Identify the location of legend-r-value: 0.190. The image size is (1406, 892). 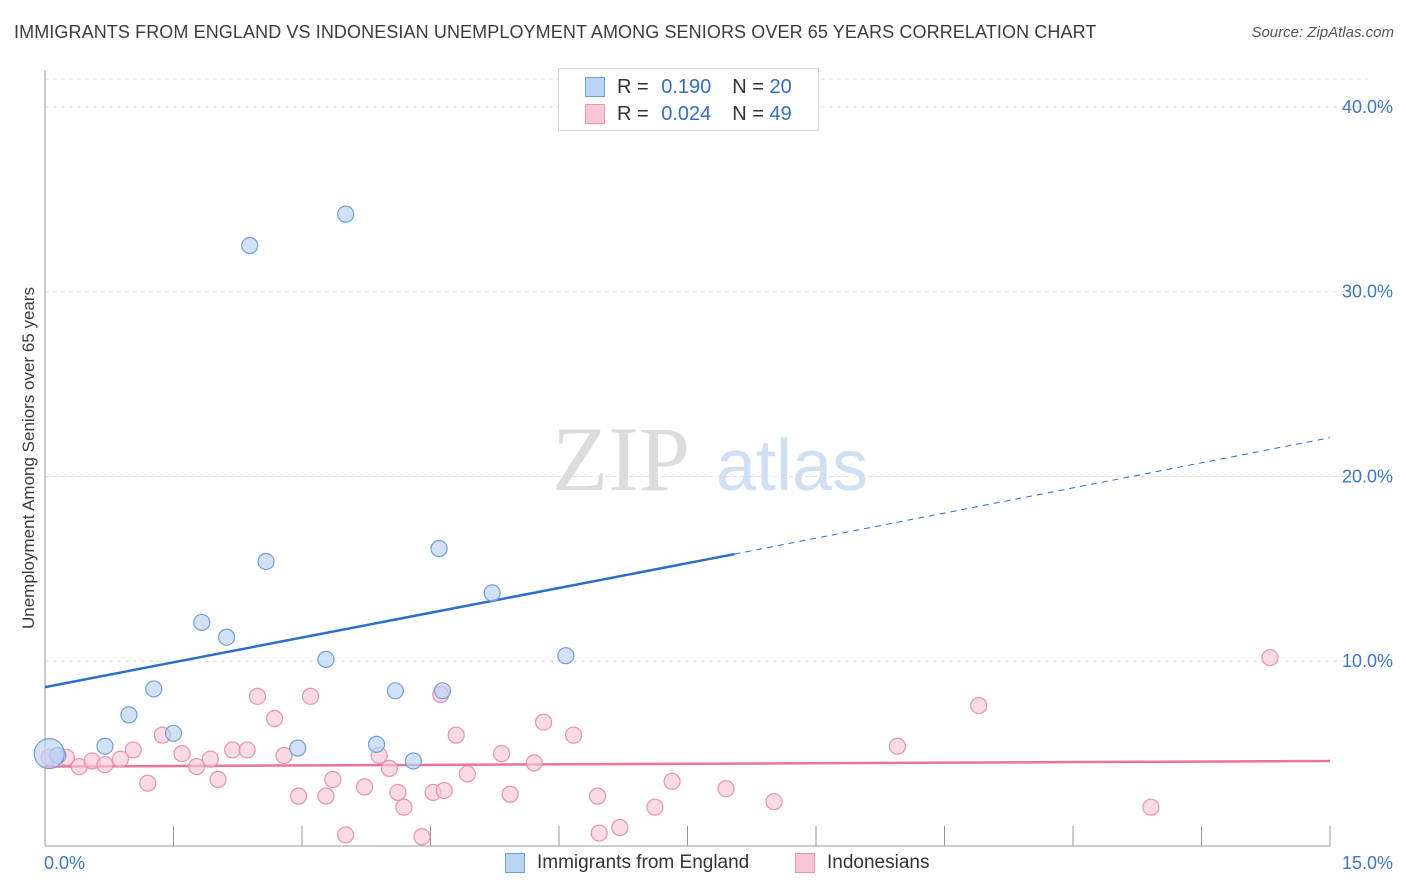
(686, 86).